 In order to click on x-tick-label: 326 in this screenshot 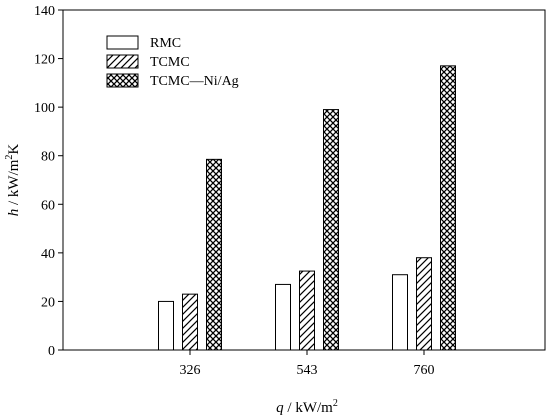, I will do `click(190, 370)`.